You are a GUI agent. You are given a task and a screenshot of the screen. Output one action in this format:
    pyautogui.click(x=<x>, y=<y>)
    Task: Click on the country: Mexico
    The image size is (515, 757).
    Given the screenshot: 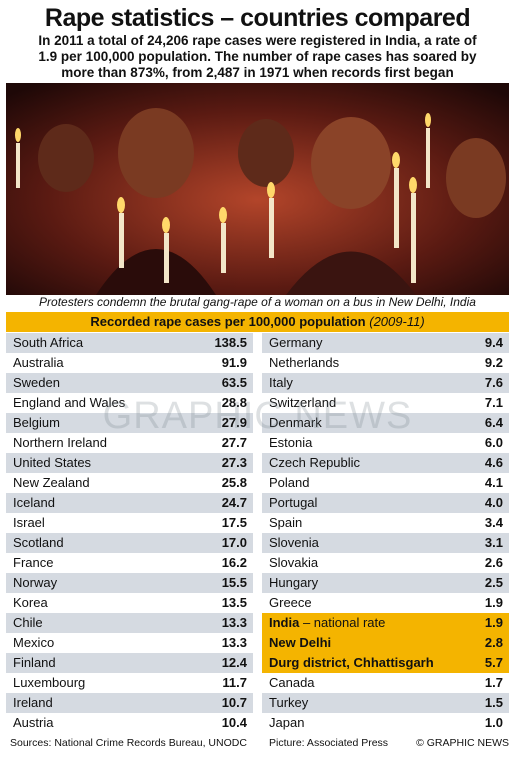 What is the action you would take?
    pyautogui.click(x=34, y=642)
    